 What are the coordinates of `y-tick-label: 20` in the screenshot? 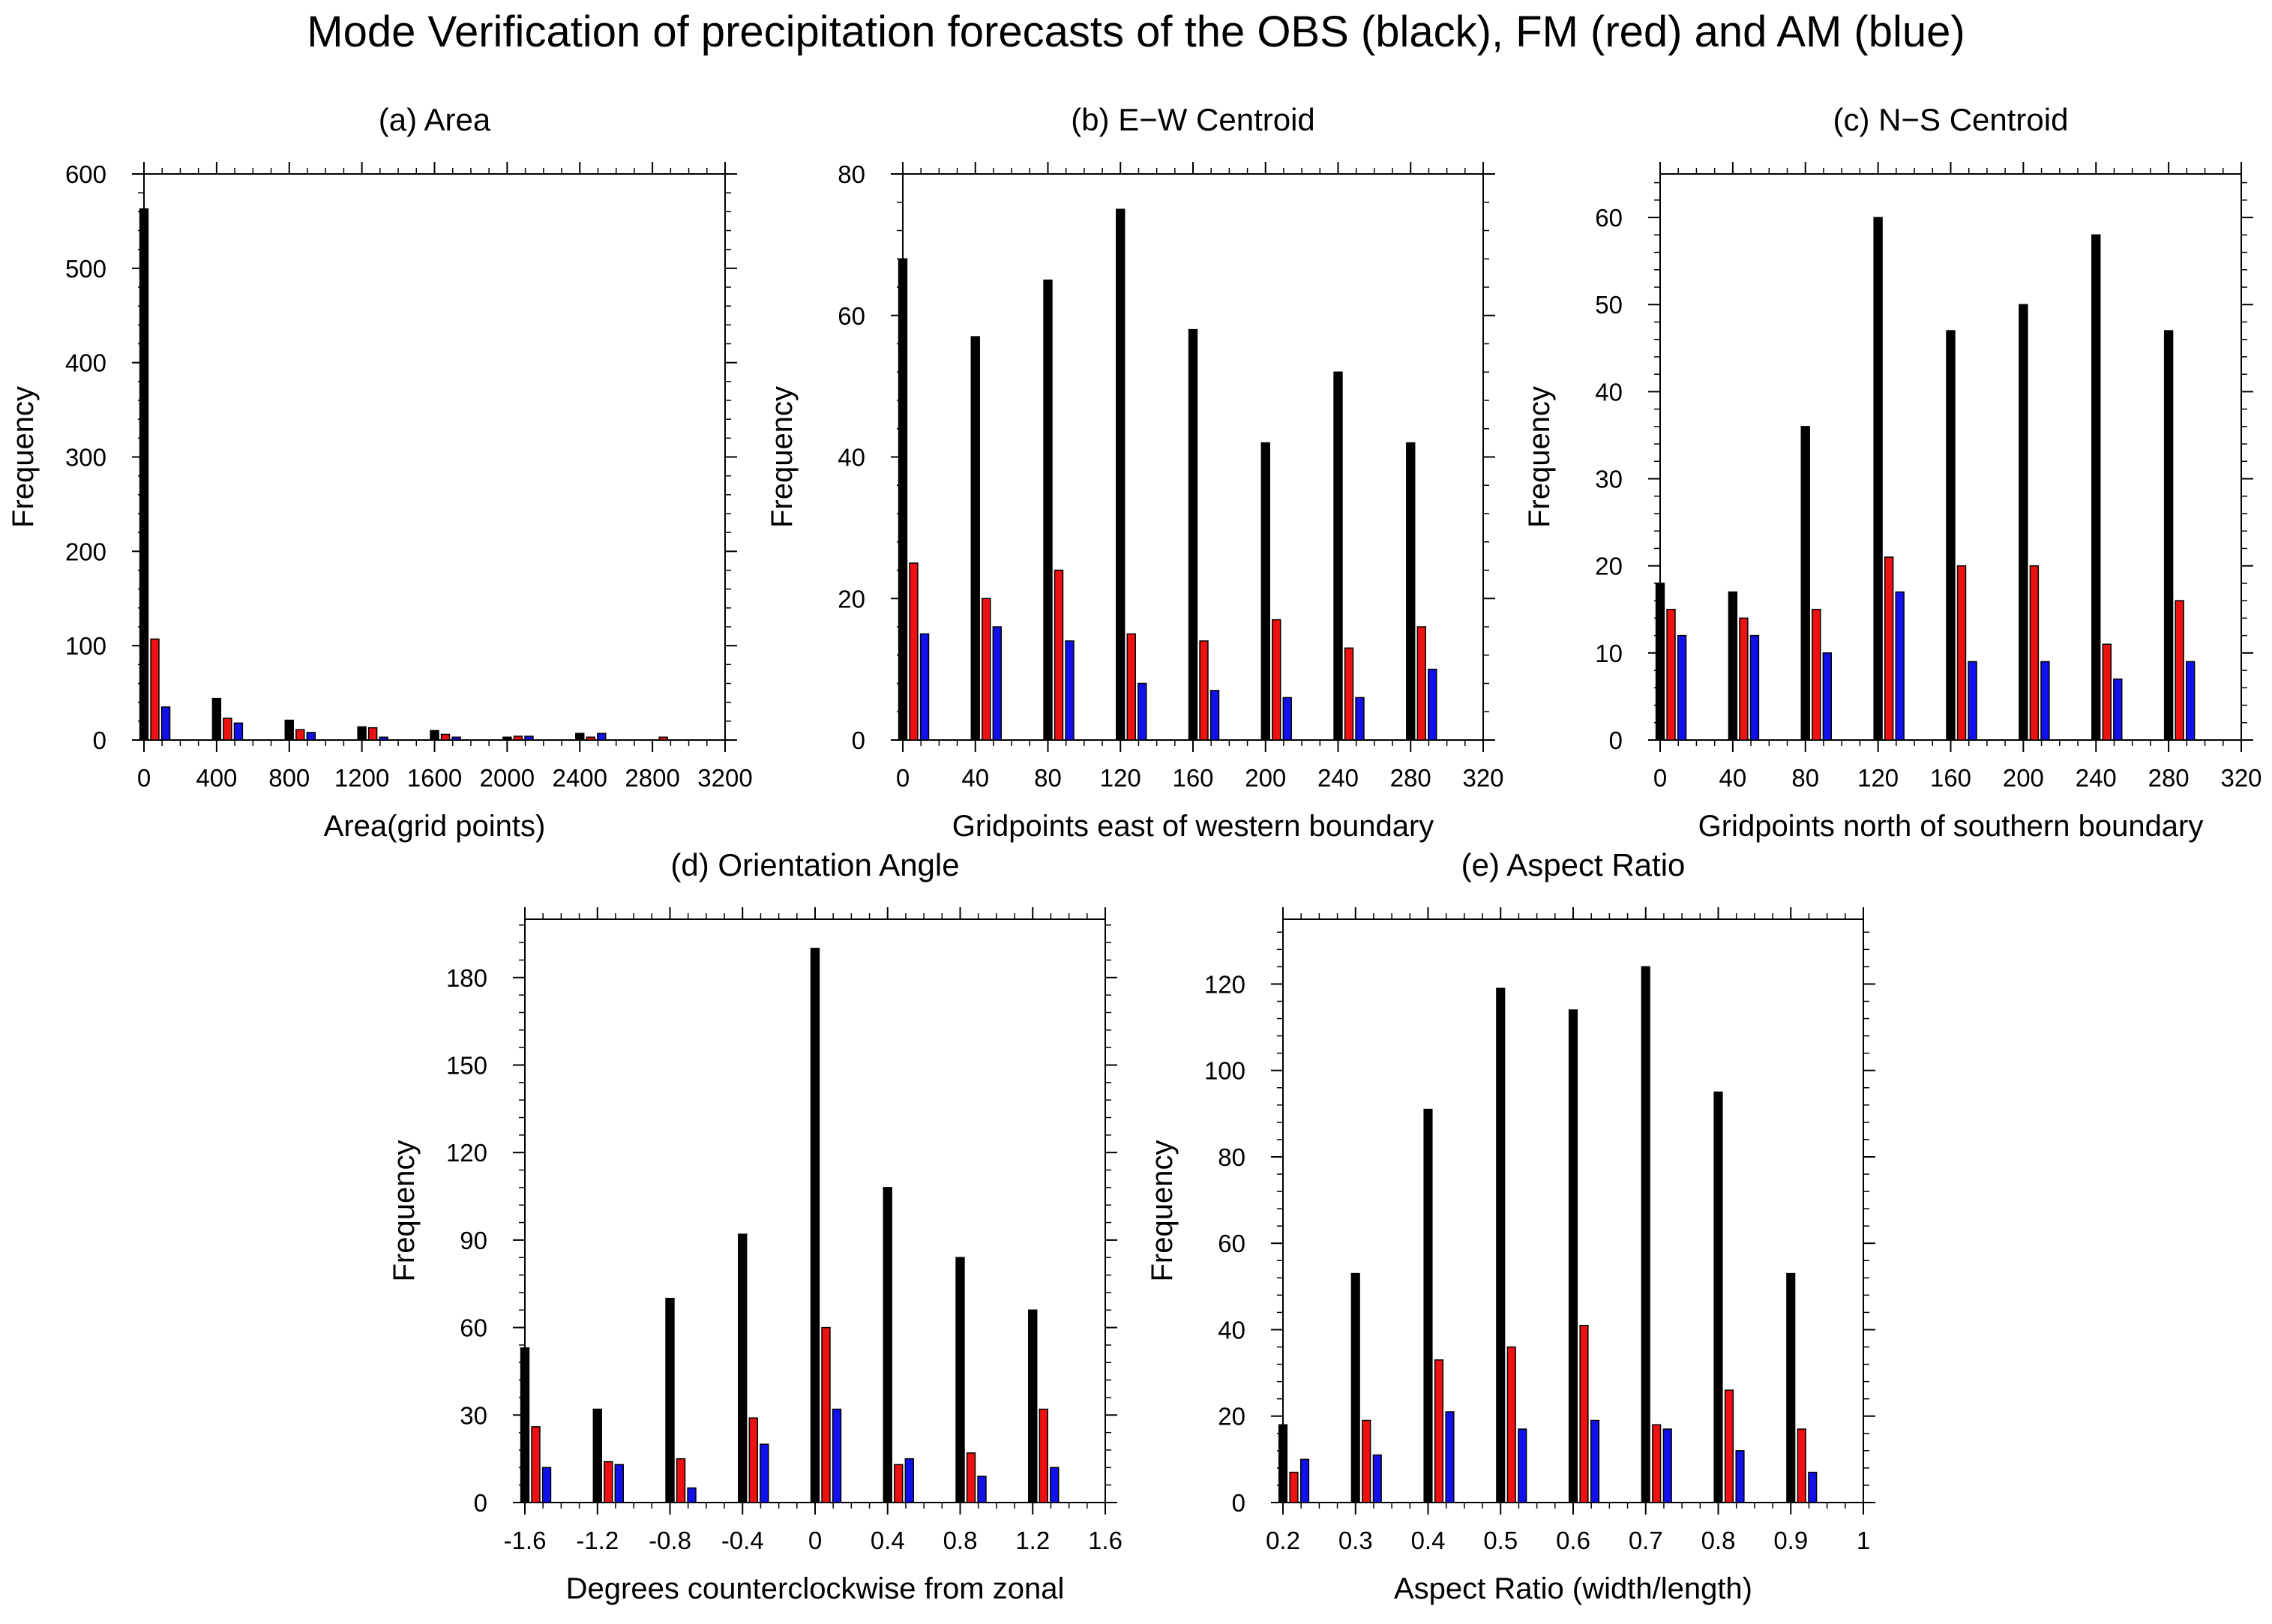 It's located at (852, 599).